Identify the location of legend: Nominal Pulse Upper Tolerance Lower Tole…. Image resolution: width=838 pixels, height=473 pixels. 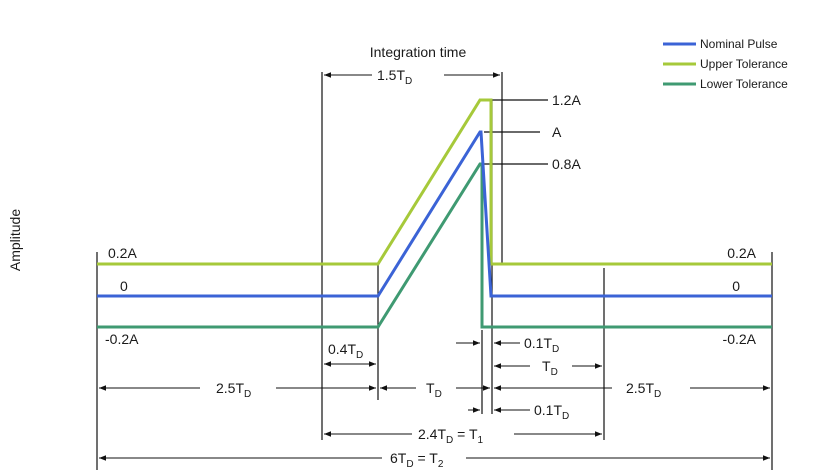
(725, 64).